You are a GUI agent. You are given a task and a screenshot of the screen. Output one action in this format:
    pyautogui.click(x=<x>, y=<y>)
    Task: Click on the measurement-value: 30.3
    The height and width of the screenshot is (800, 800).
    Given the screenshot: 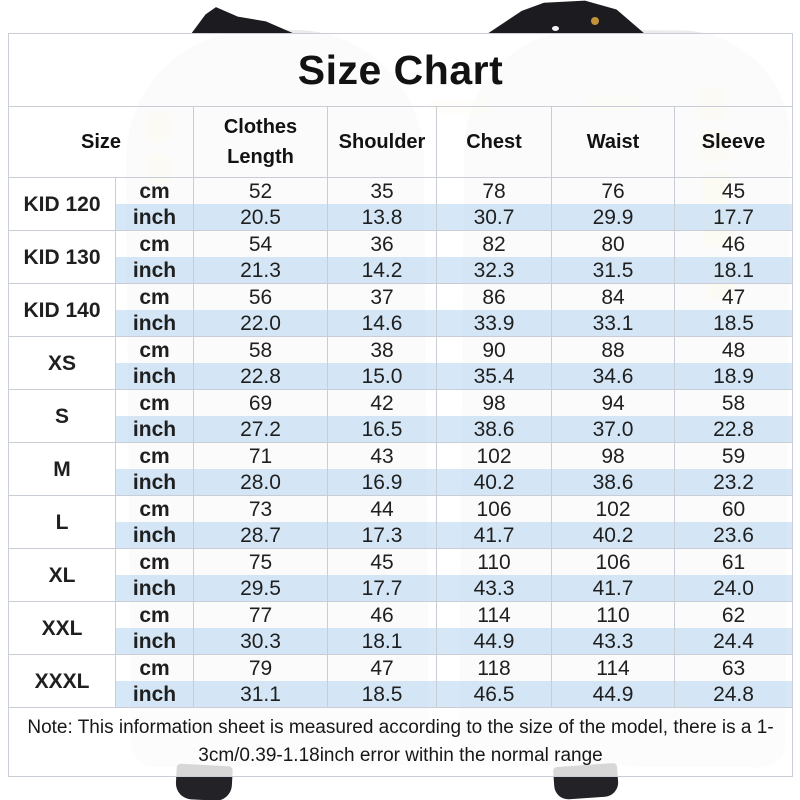 What is the action you would take?
    pyautogui.click(x=260, y=641)
    